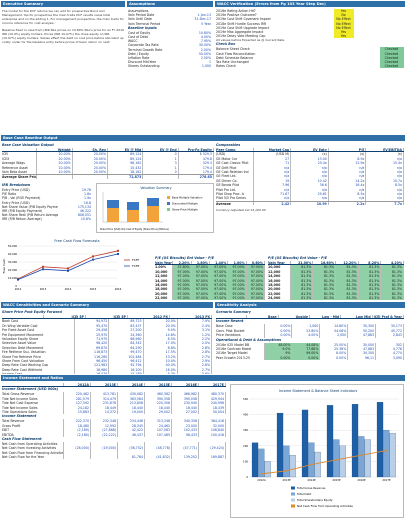 This screenshot has width=406, height=521. Describe the element at coordinates (195, 339) in the screenshot. I see `cell: 2.2%` at that location.